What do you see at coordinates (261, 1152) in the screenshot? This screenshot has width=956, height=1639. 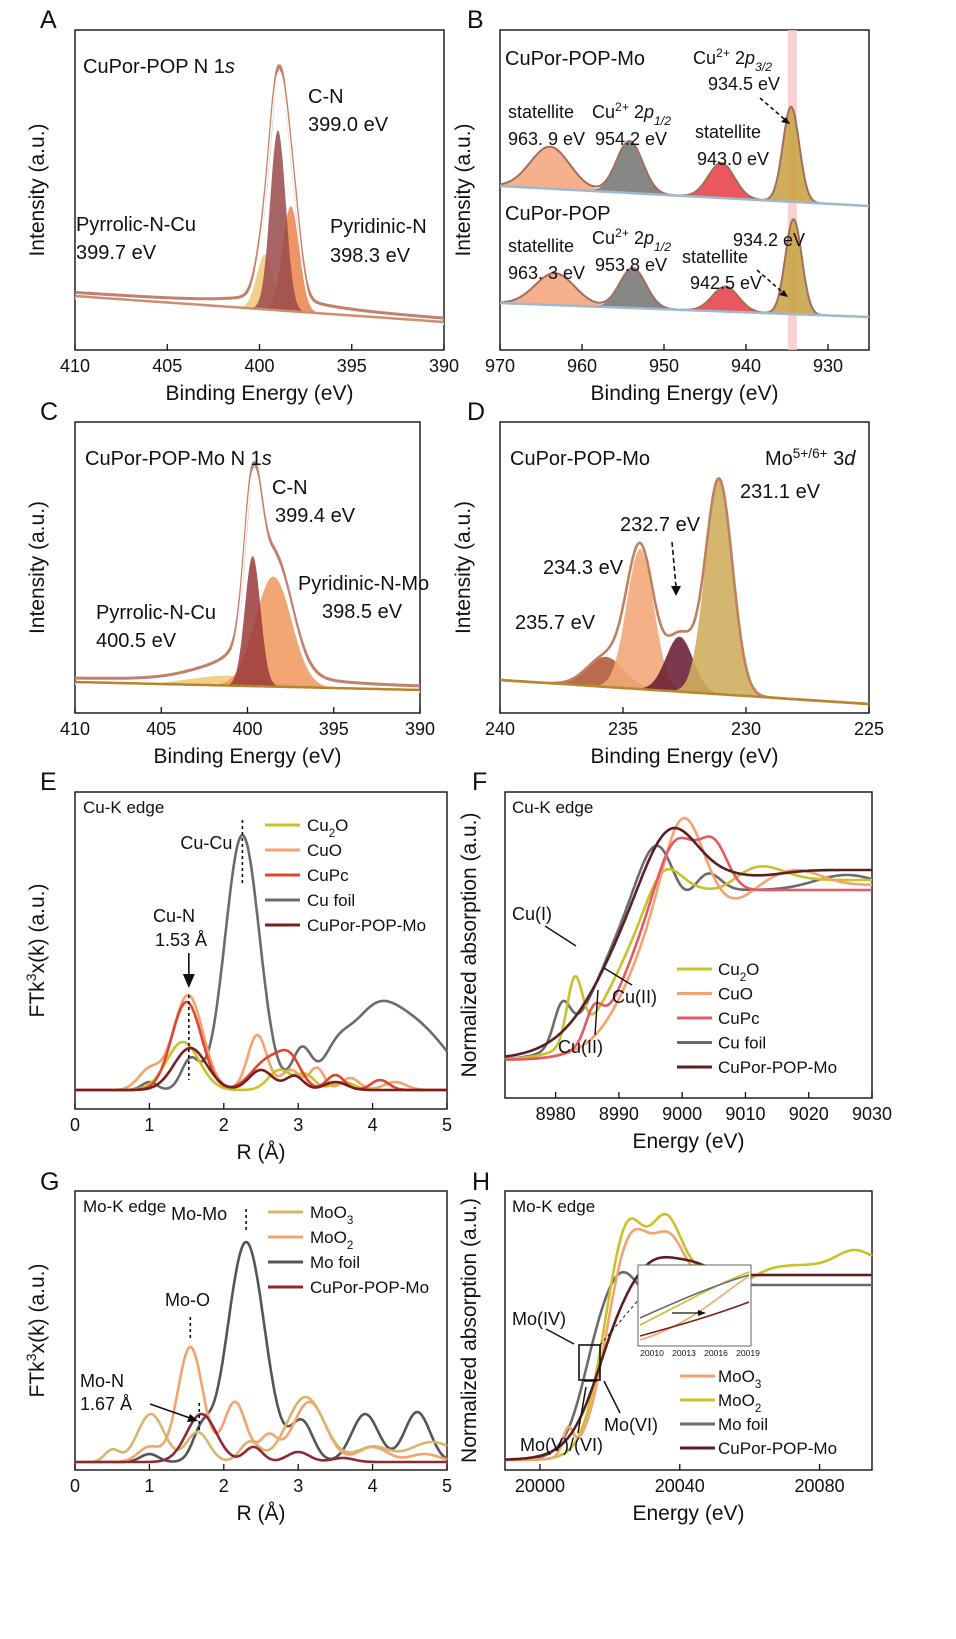 I see `x-axis-label: R (Å)` at bounding box center [261, 1152].